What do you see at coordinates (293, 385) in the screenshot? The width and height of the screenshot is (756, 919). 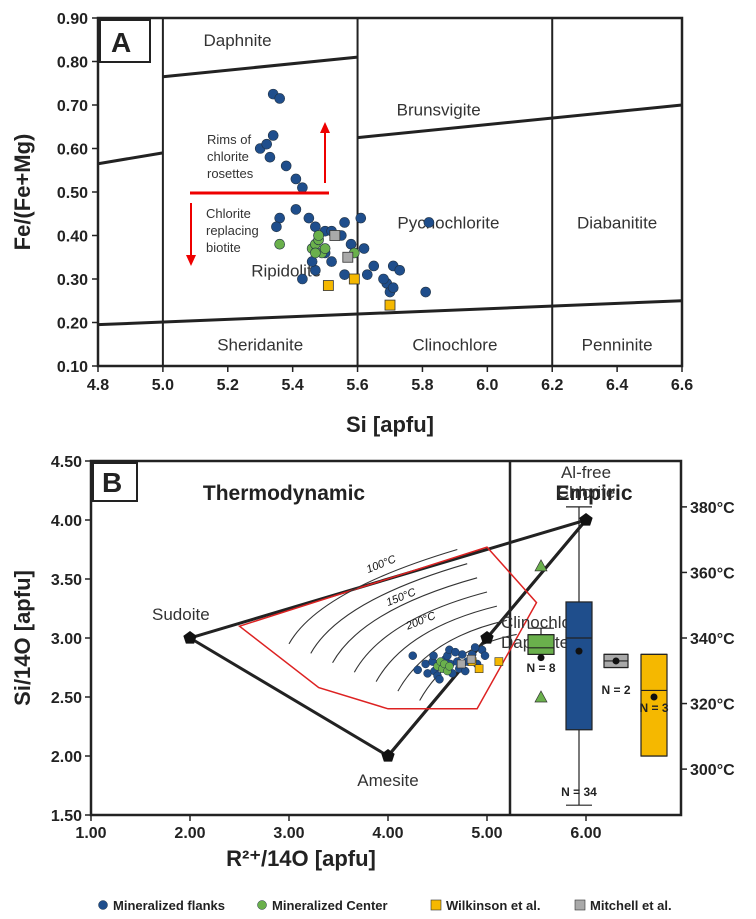 I see `x-tick-label: 5.4` at bounding box center [293, 385].